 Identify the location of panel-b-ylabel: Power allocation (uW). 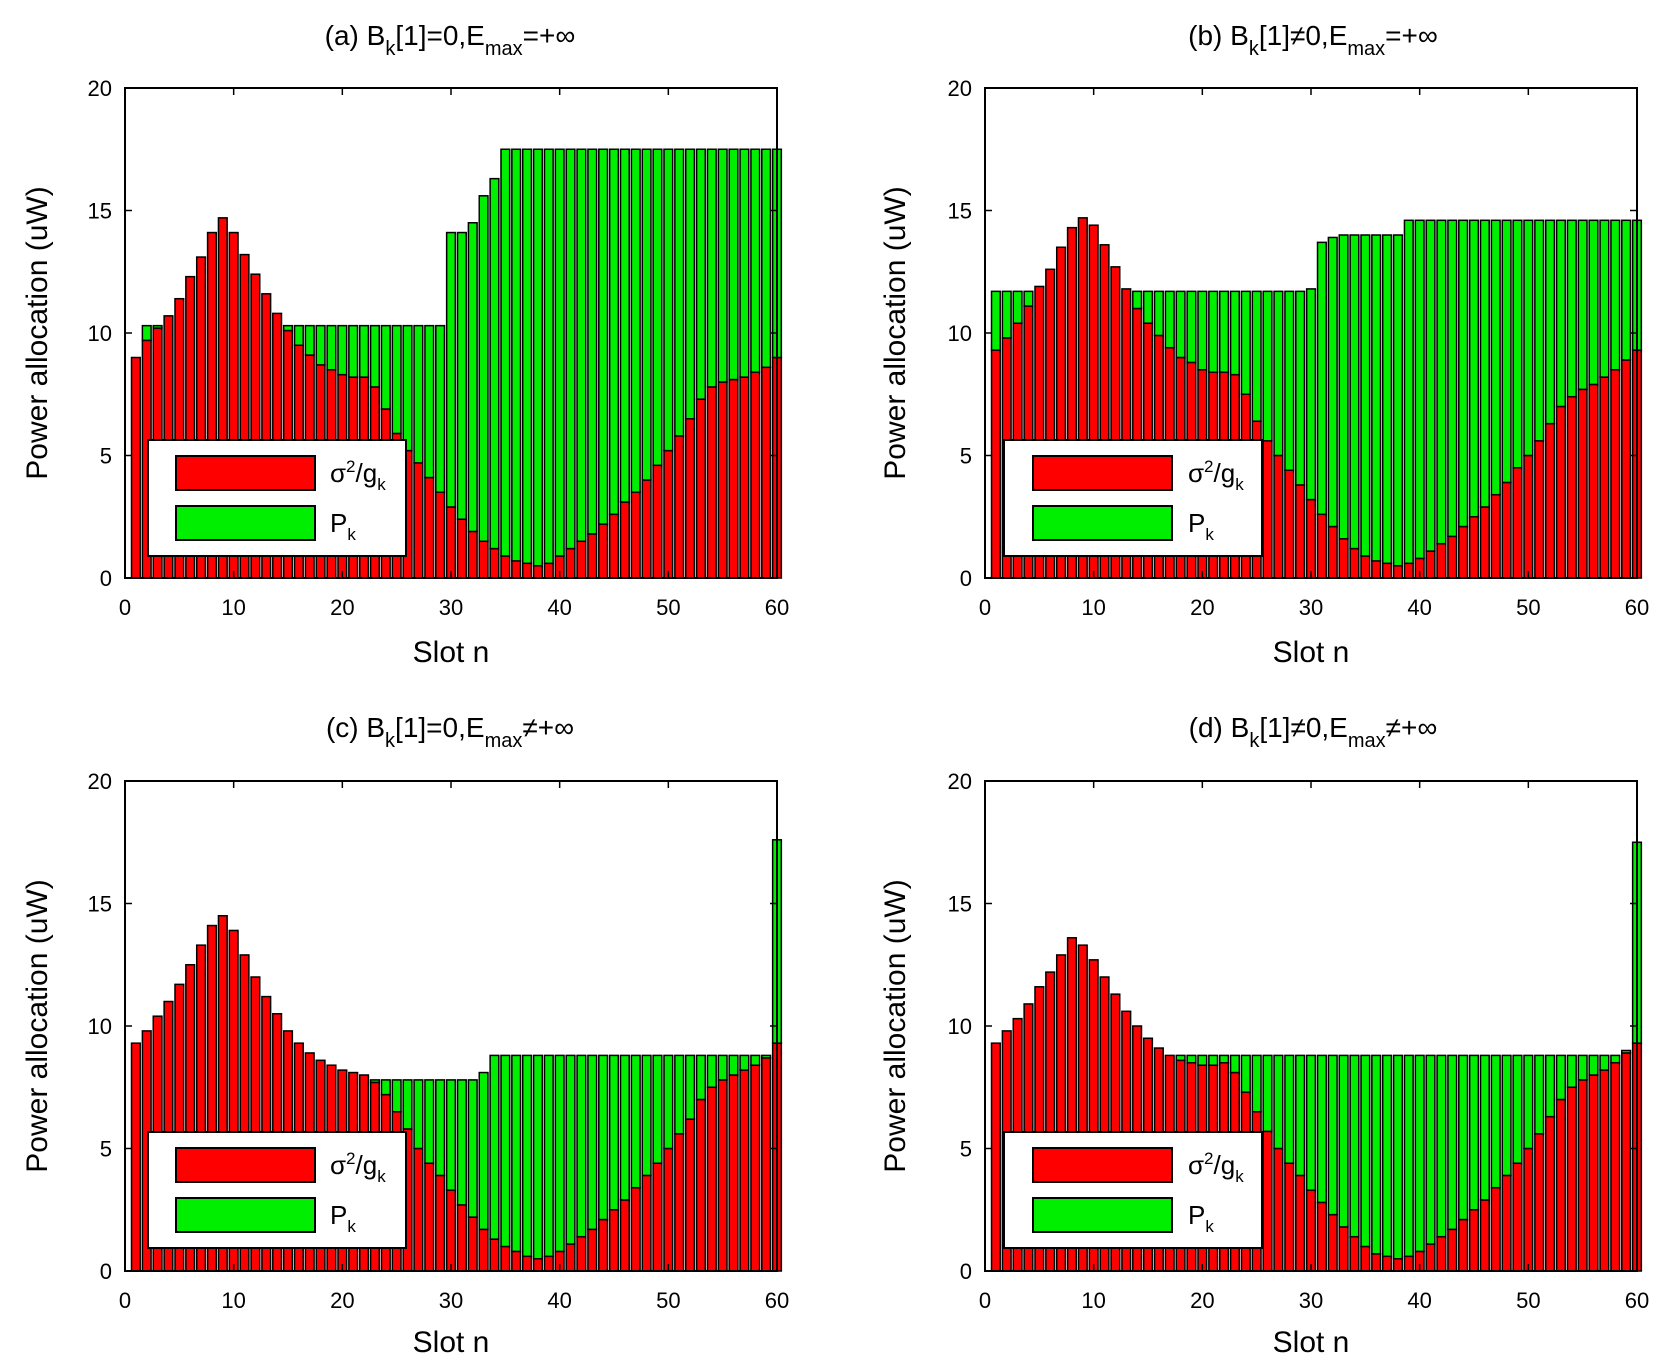
(895, 332).